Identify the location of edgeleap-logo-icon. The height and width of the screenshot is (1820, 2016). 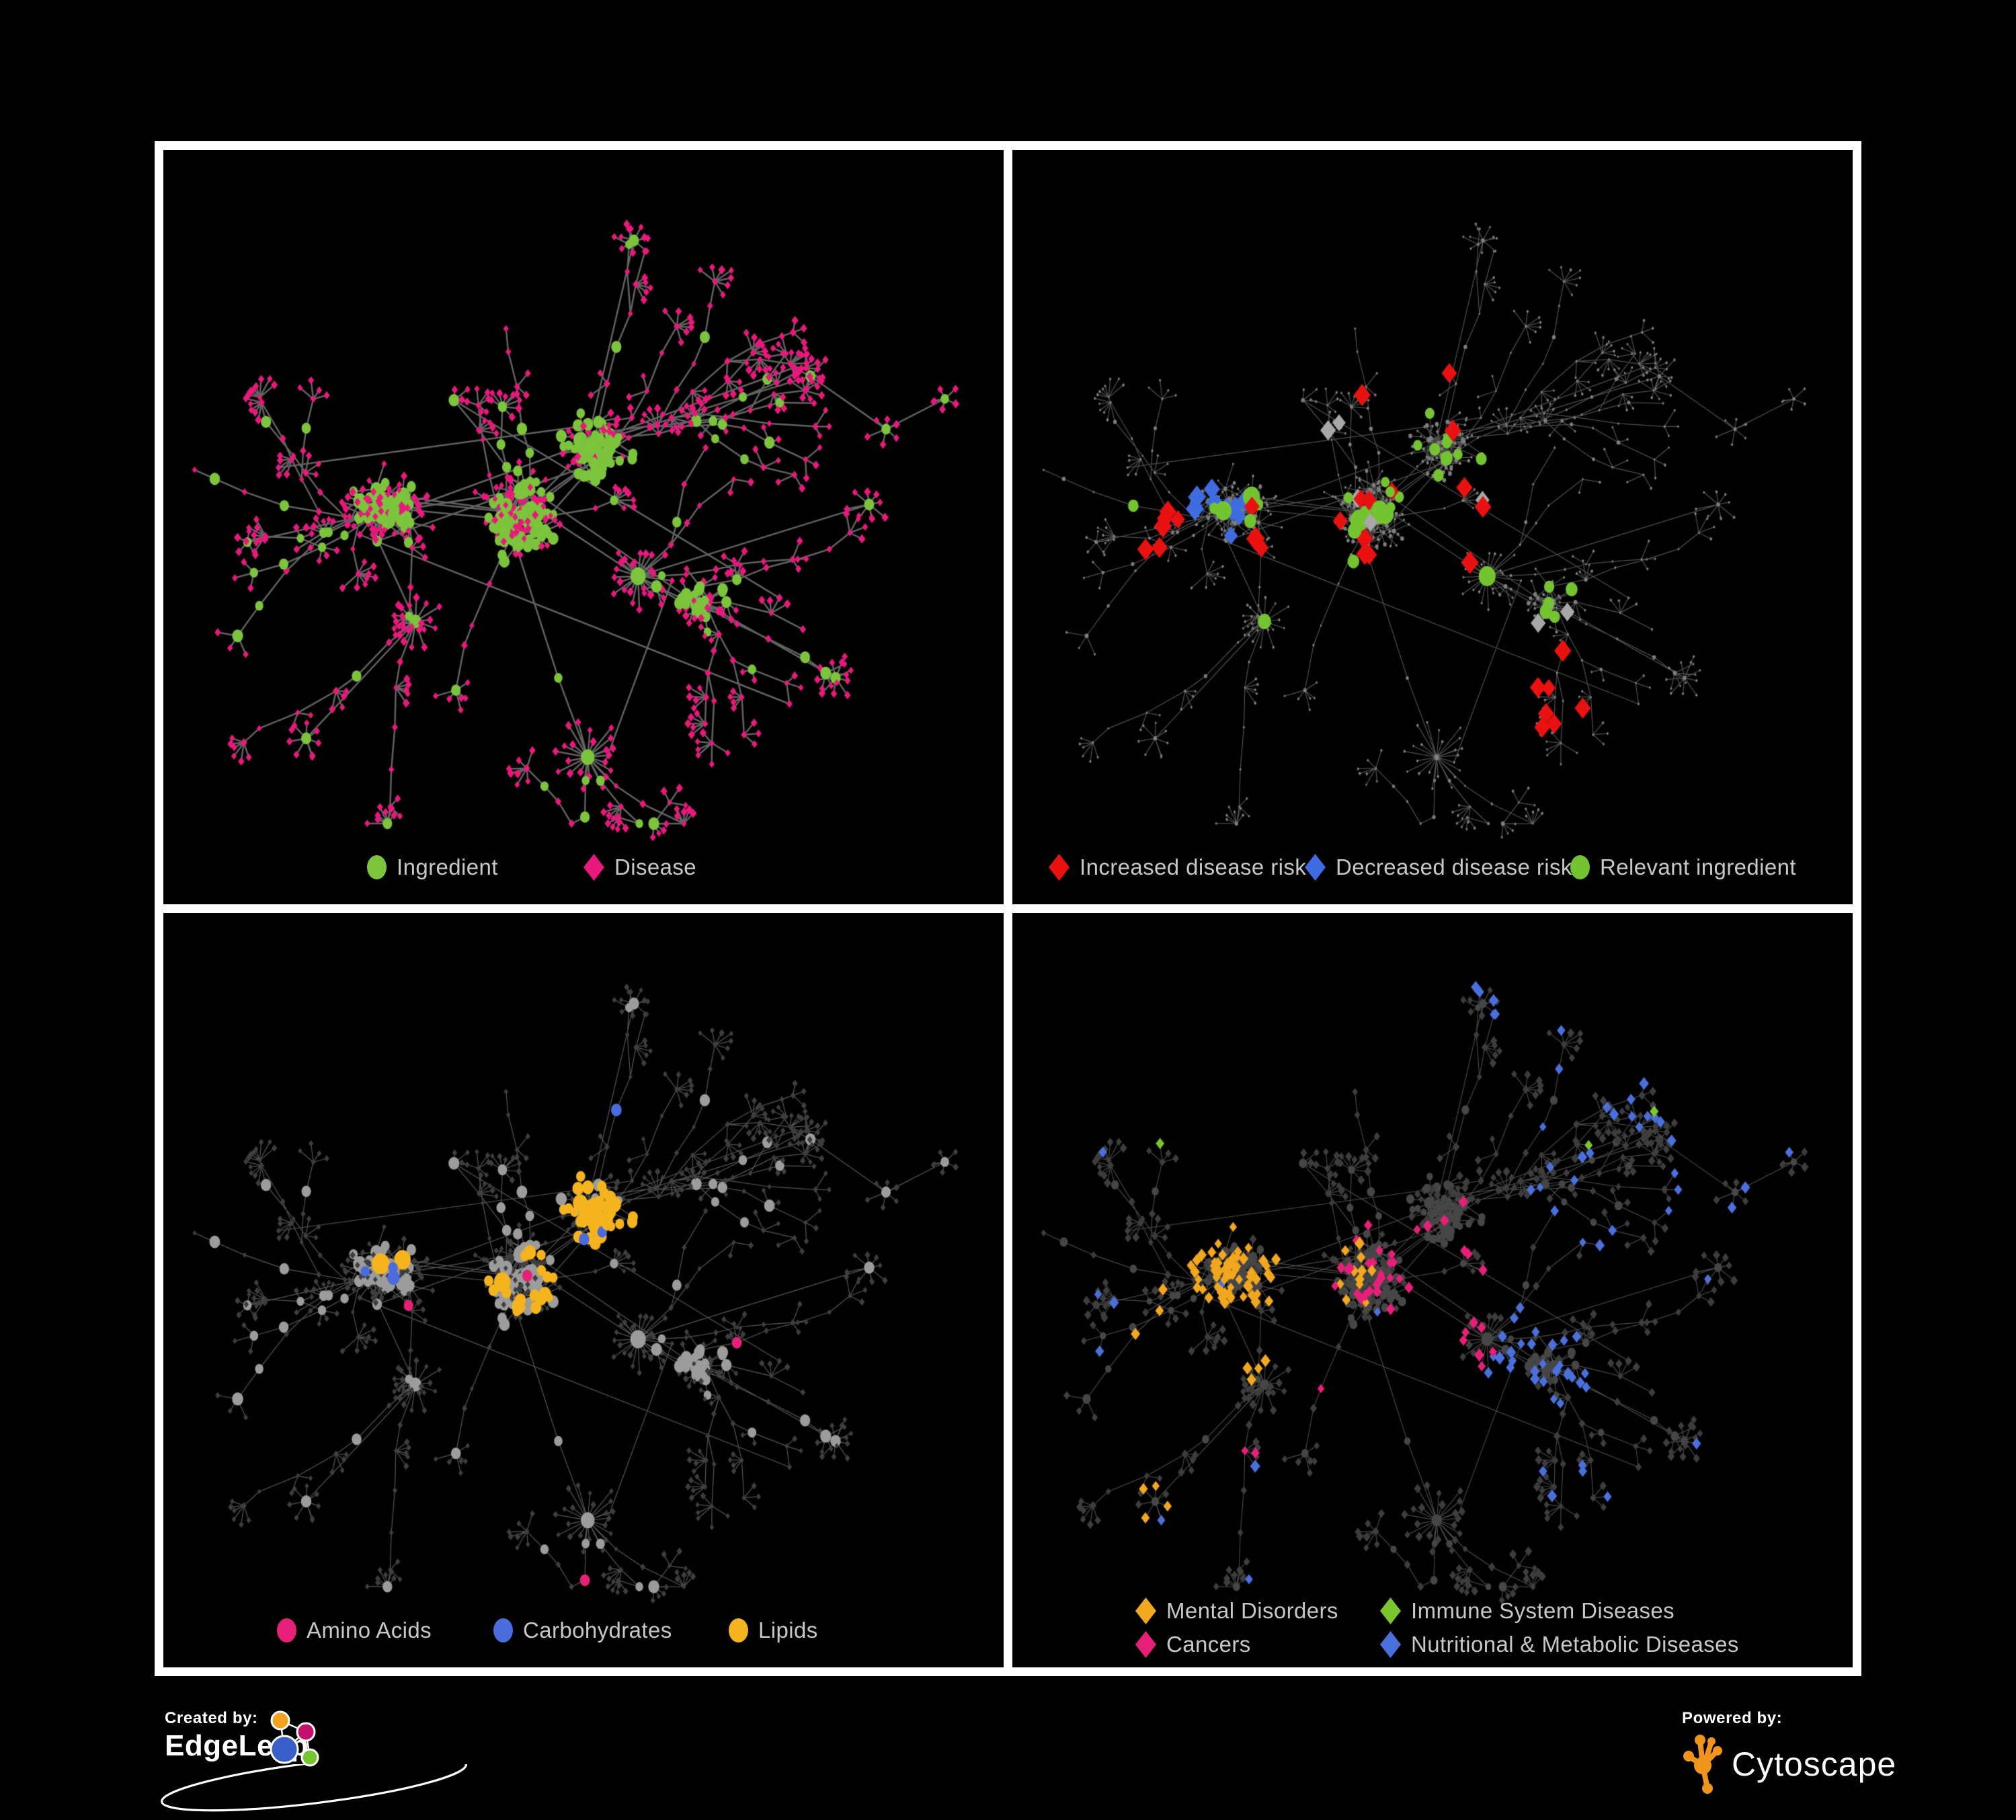
(294, 1738).